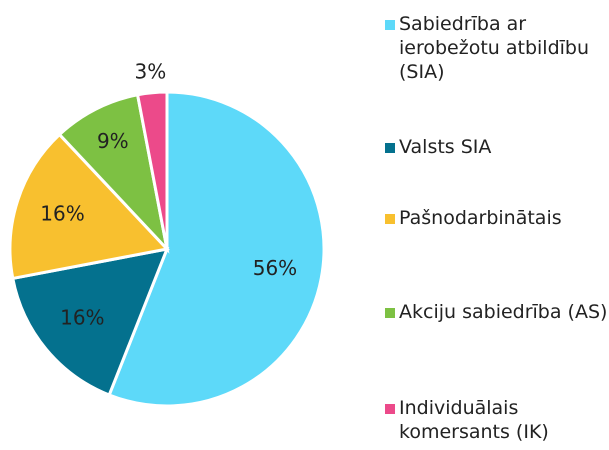 This screenshot has width=609, height=450. Describe the element at coordinates (480, 218) in the screenshot. I see `legend-label: Pašnodarbinātais` at that location.